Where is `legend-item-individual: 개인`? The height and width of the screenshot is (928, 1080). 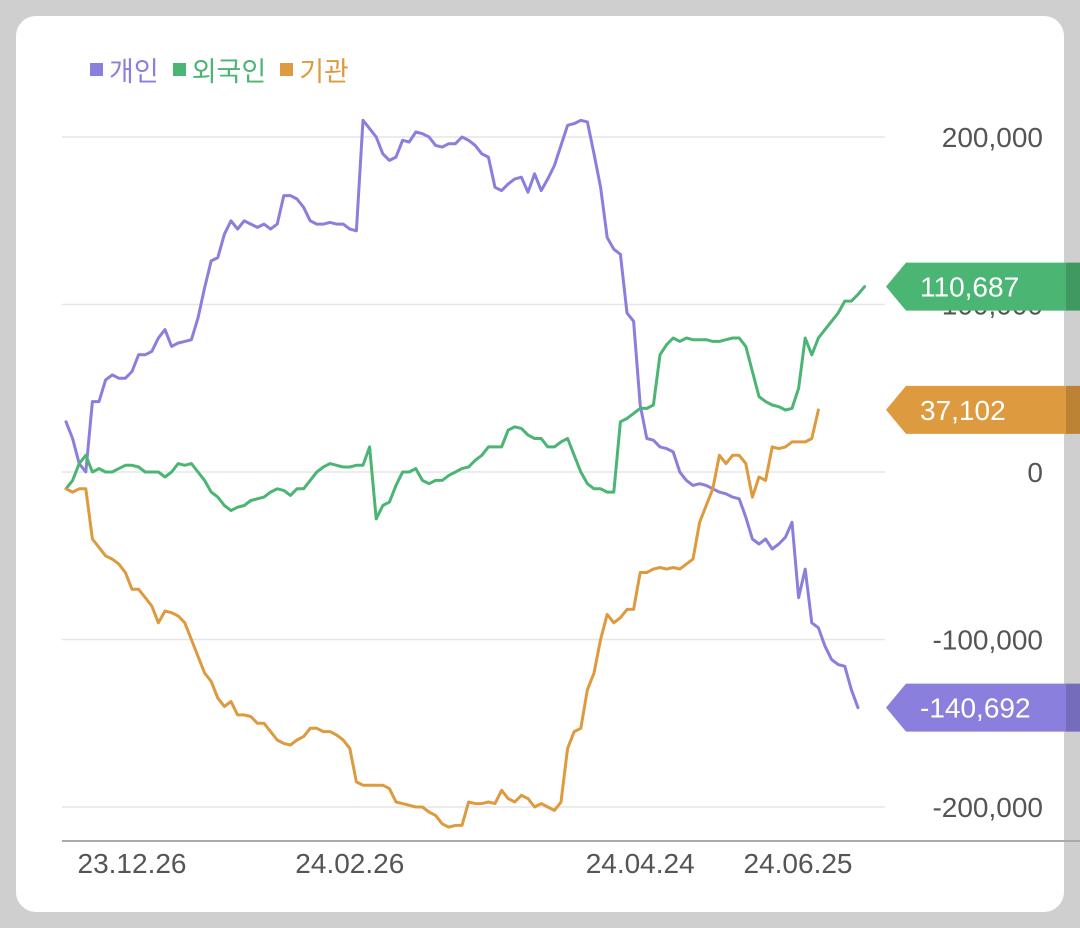
legend-item-individual: 개인 is located at coordinates (124, 69).